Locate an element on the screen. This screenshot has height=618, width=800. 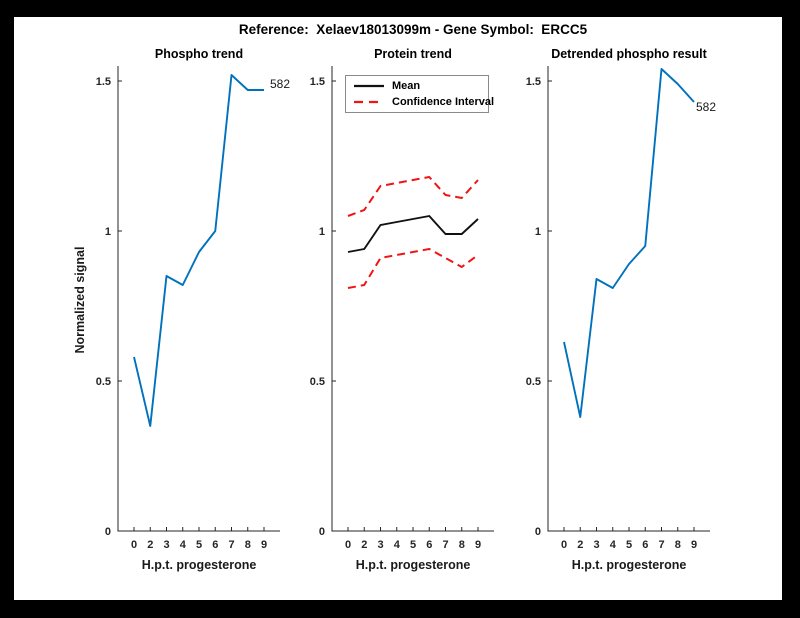
series-line-mean is located at coordinates (413, 234).